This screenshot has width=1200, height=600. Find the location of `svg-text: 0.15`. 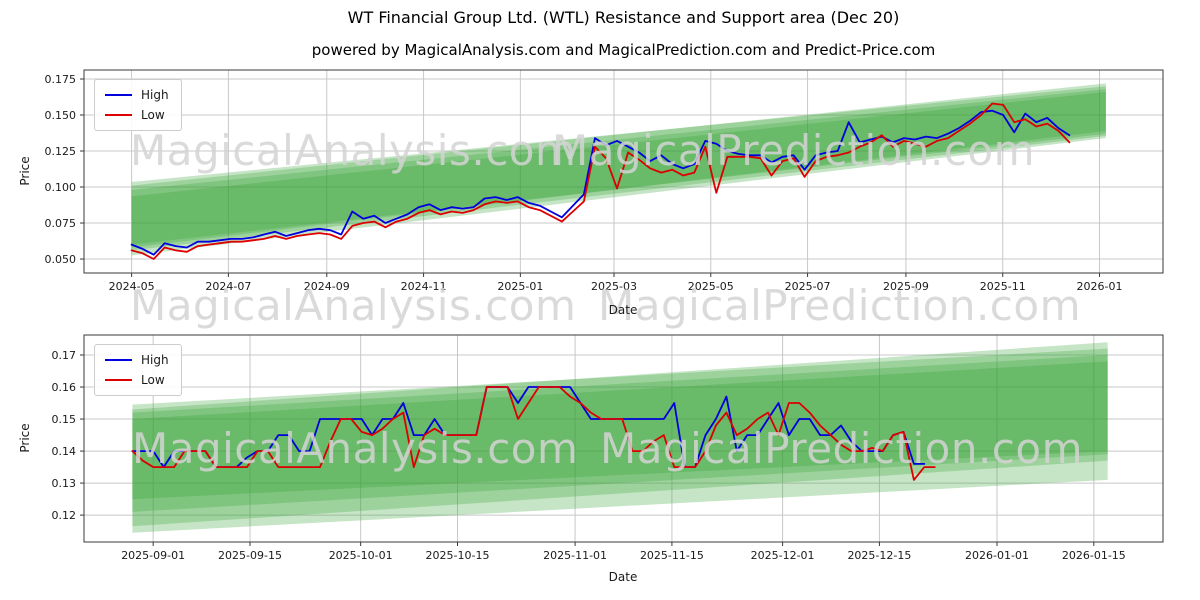

svg-text: 0.15 is located at coordinates (64, 419).